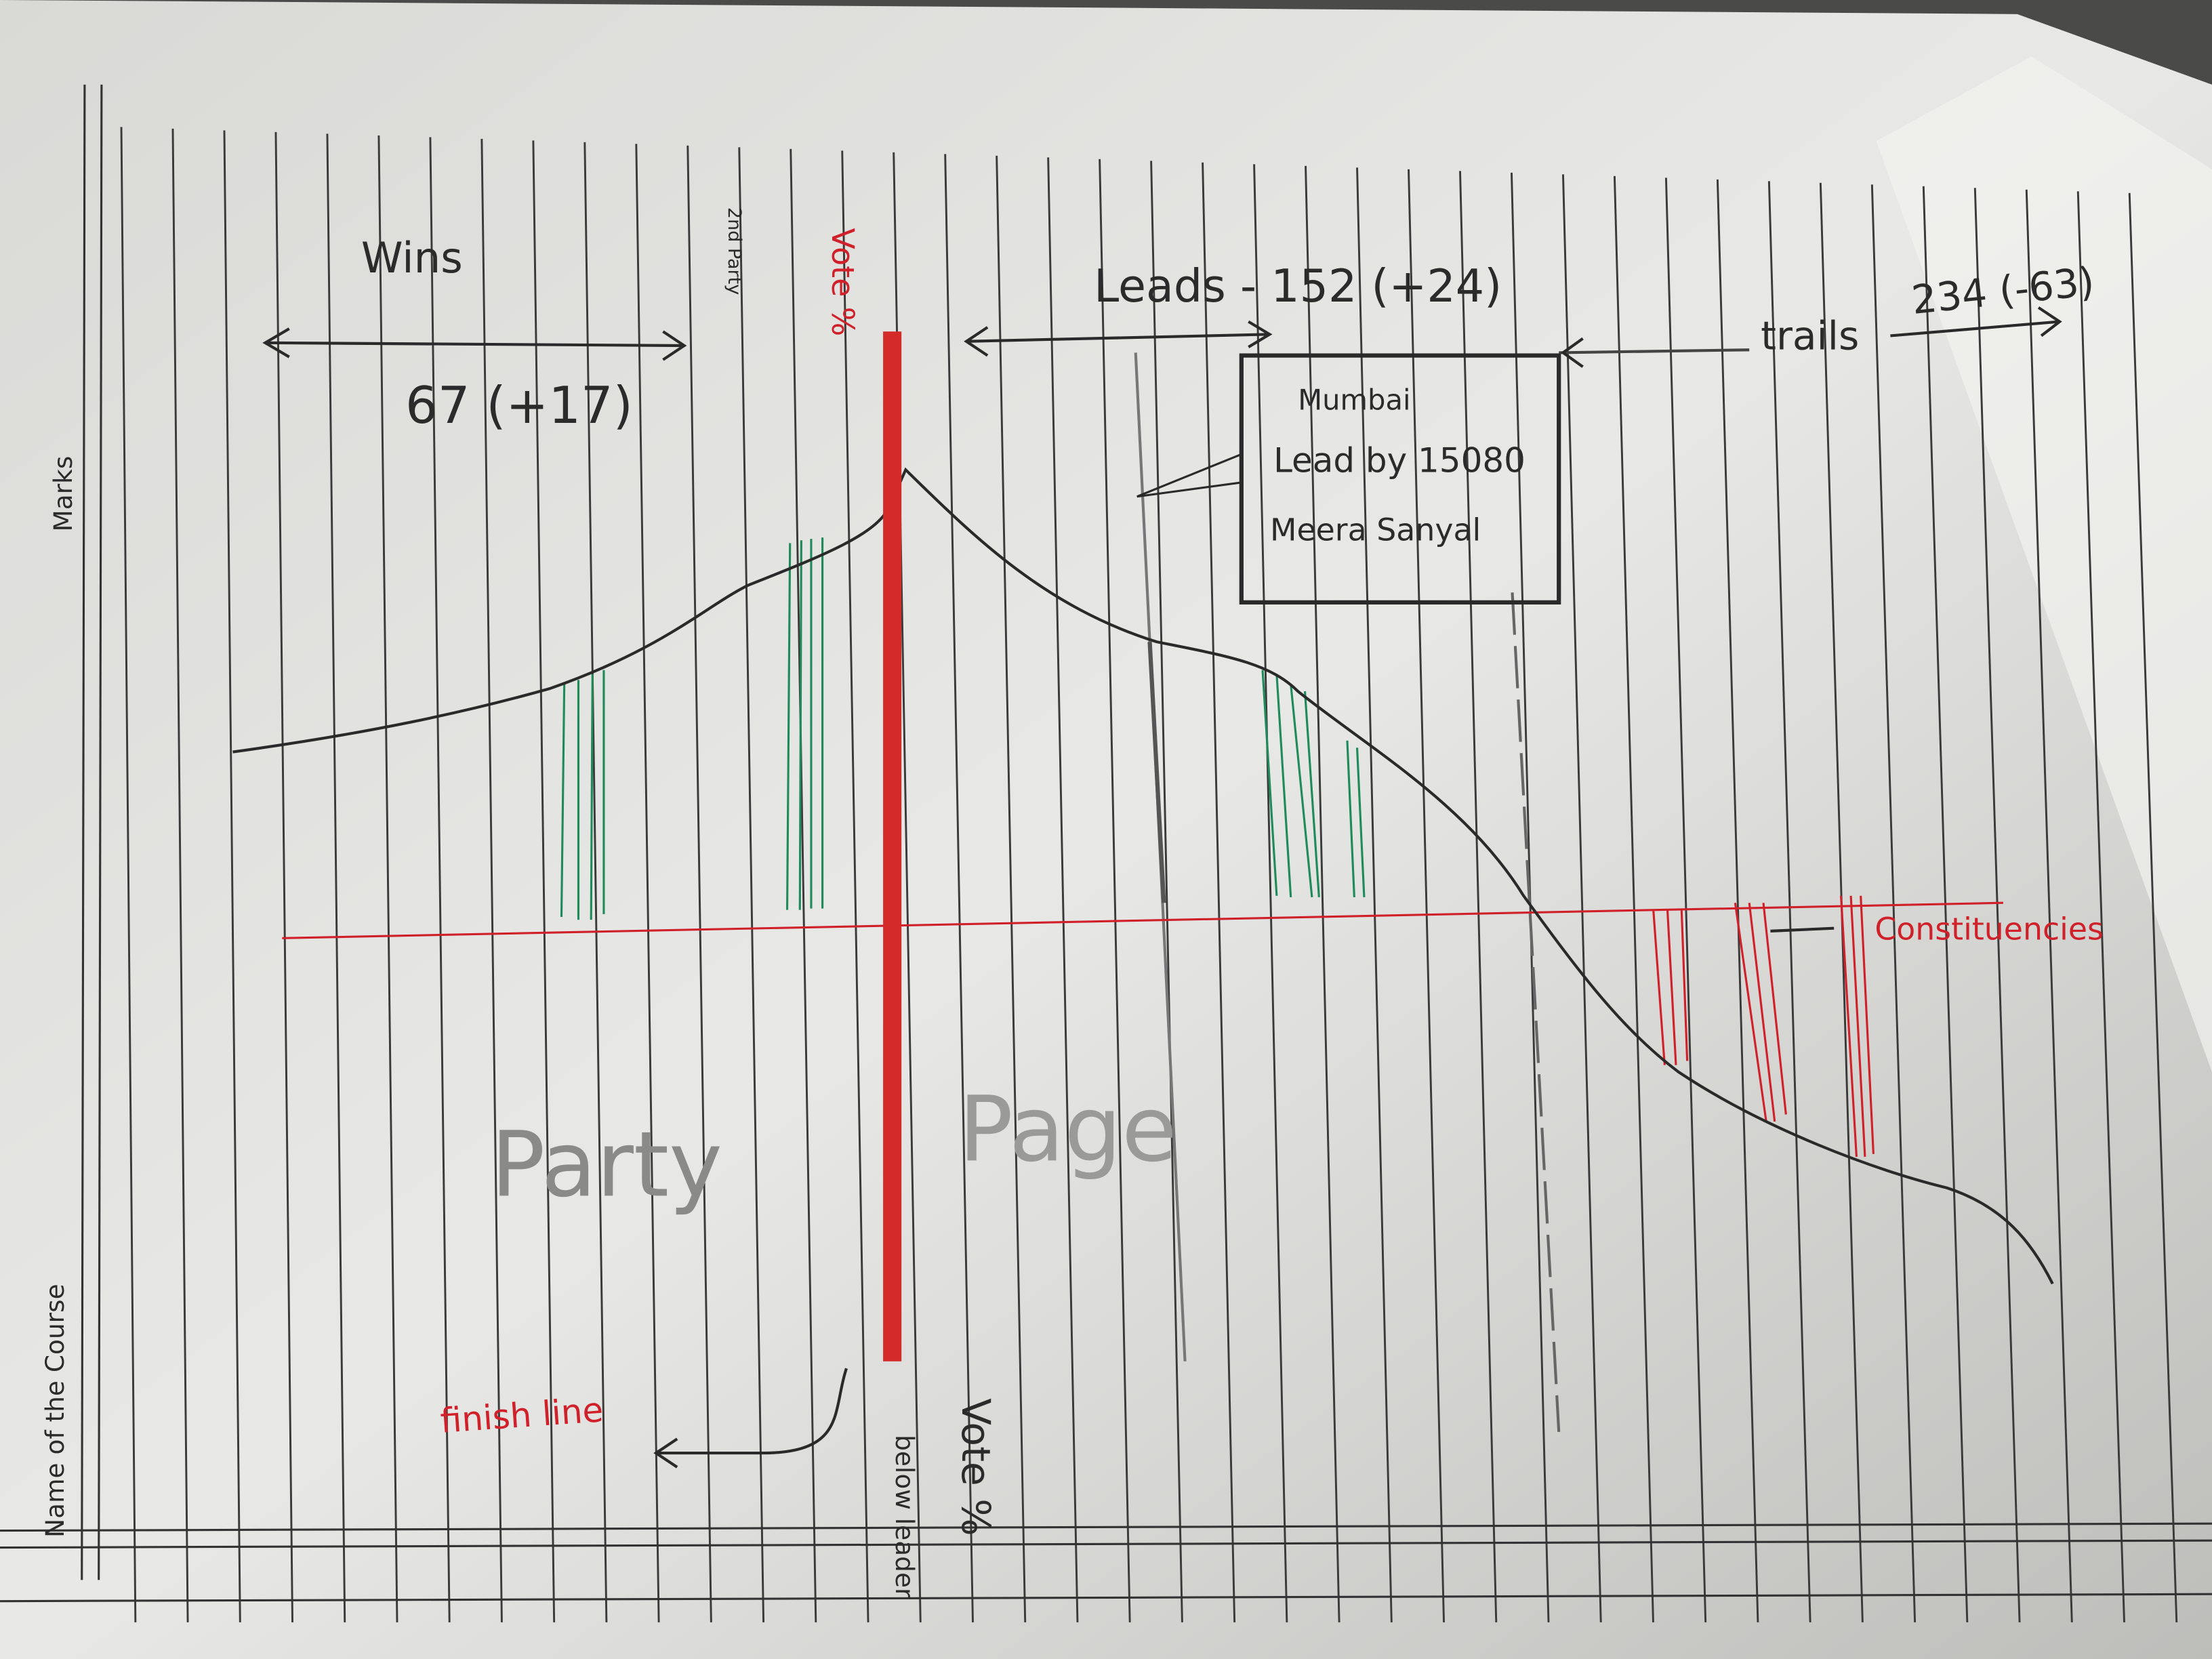 This screenshot has height=1659, width=2212. Describe the element at coordinates (55, 1411) in the screenshot. I see `course-label: Name of the Course` at that location.